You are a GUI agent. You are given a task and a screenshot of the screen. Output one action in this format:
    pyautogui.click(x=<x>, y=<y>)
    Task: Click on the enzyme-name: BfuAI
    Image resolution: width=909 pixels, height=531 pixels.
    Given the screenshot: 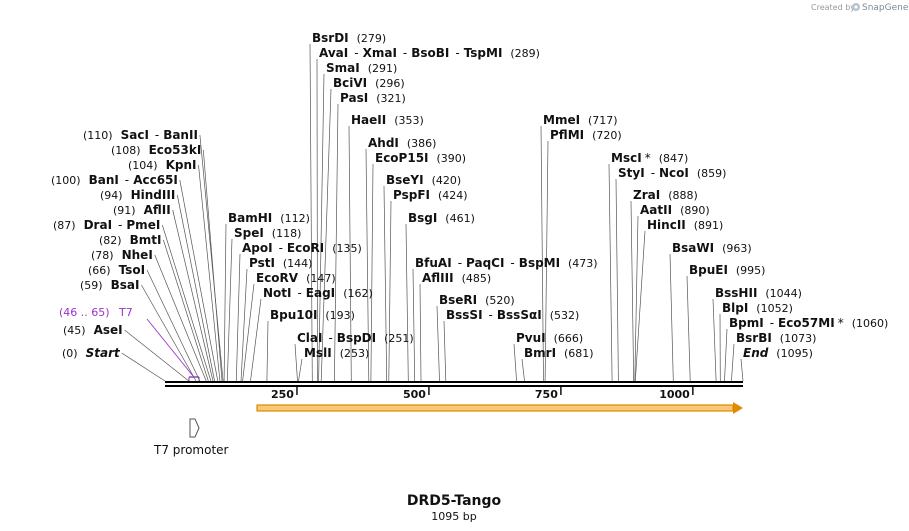 What is the action you would take?
    pyautogui.click(x=433, y=263)
    